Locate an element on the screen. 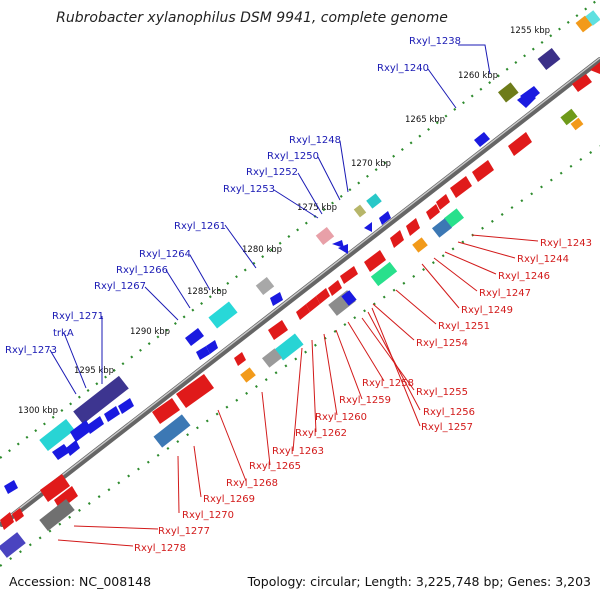 The image size is (600, 600). gene-label: Rxyl_1240 is located at coordinates (403, 68).